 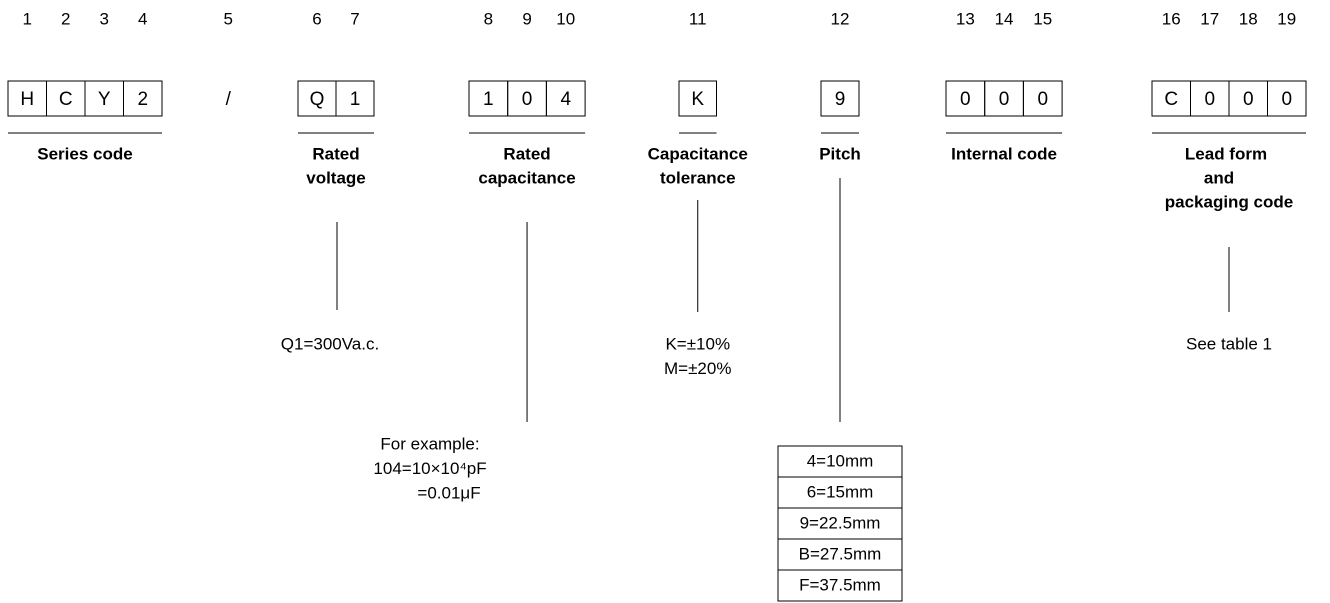 I want to click on field-label: Pitch, so click(x=840, y=153).